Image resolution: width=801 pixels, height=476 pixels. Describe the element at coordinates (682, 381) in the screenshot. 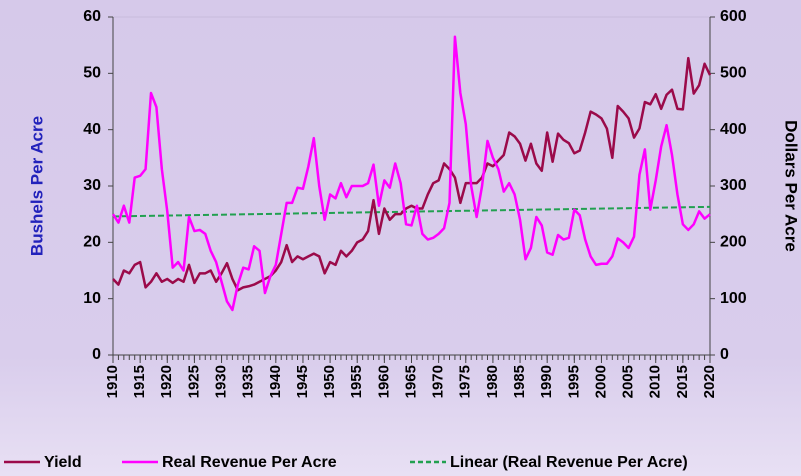

I see `x-tick-label: 2015` at that location.